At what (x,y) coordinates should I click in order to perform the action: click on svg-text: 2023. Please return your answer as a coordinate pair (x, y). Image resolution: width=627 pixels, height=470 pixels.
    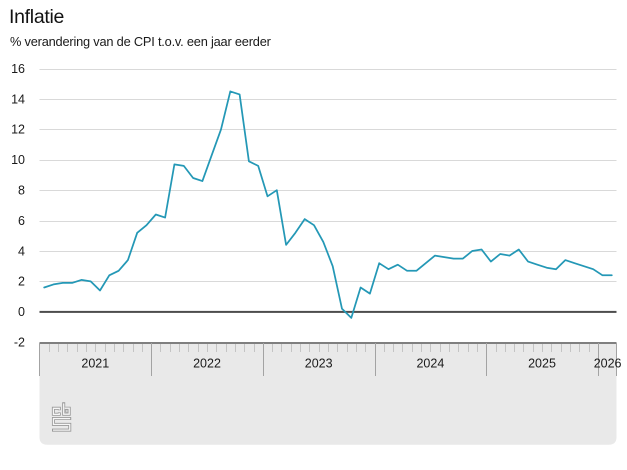
    Looking at the image, I should click on (319, 364).